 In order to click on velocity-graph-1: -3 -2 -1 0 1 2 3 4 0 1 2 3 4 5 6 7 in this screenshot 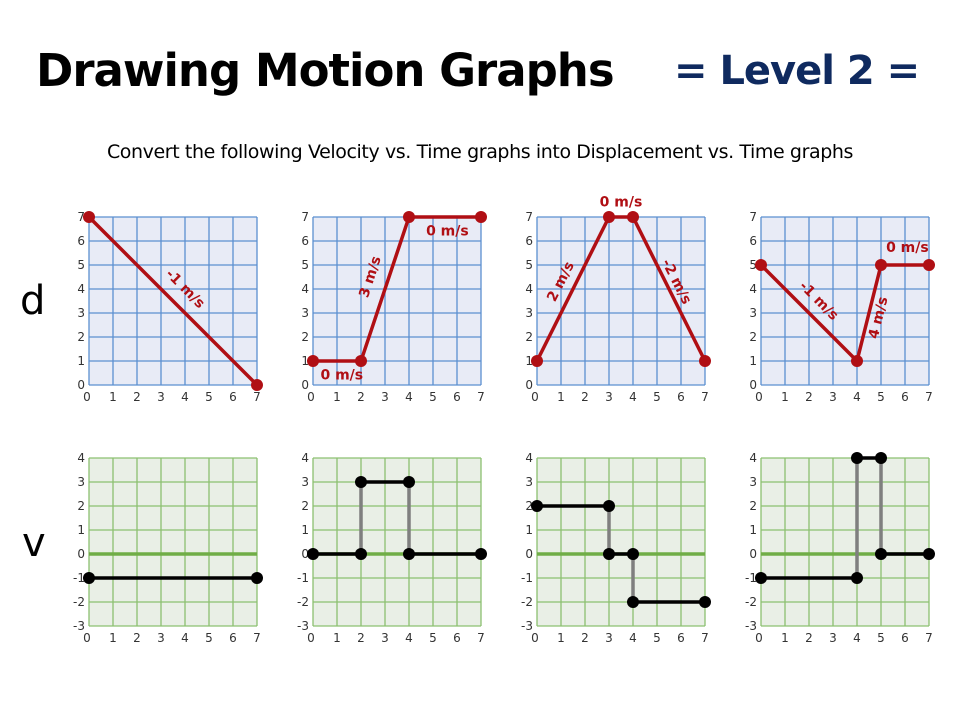, I will do `click(168, 548)`.